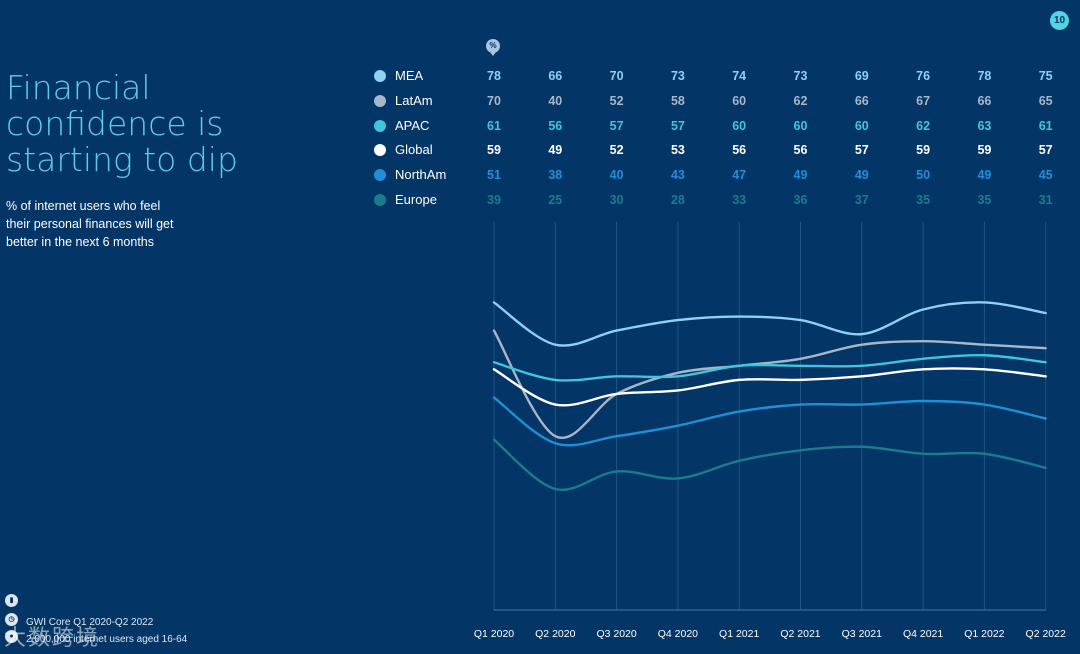 Image resolution: width=1080 pixels, height=654 pixels. Describe the element at coordinates (115, 123) in the screenshot. I see `title-line-2: confidence is` at that location.